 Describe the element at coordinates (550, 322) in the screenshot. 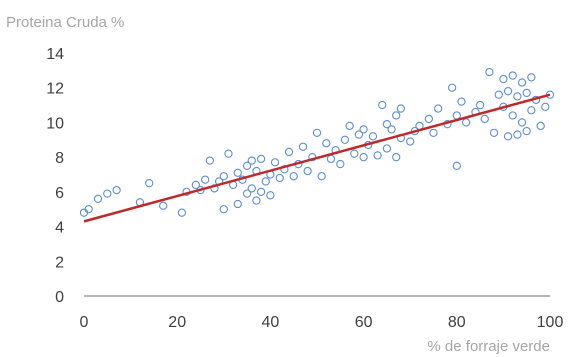

I see `x-tick-label: 100` at that location.